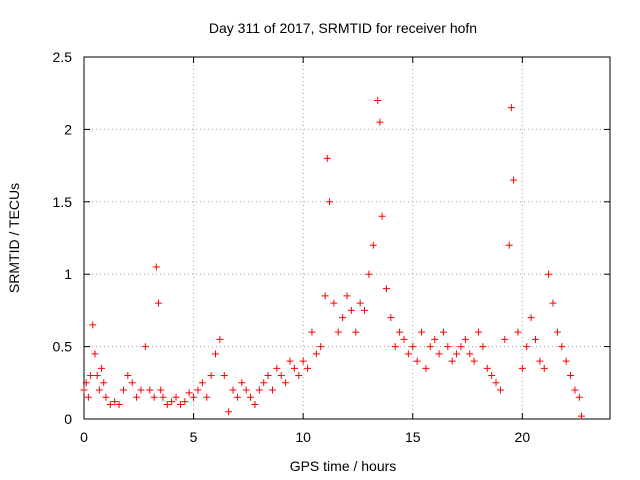 This screenshot has width=640, height=480. I want to click on y-tick-label: 2, so click(68, 129).